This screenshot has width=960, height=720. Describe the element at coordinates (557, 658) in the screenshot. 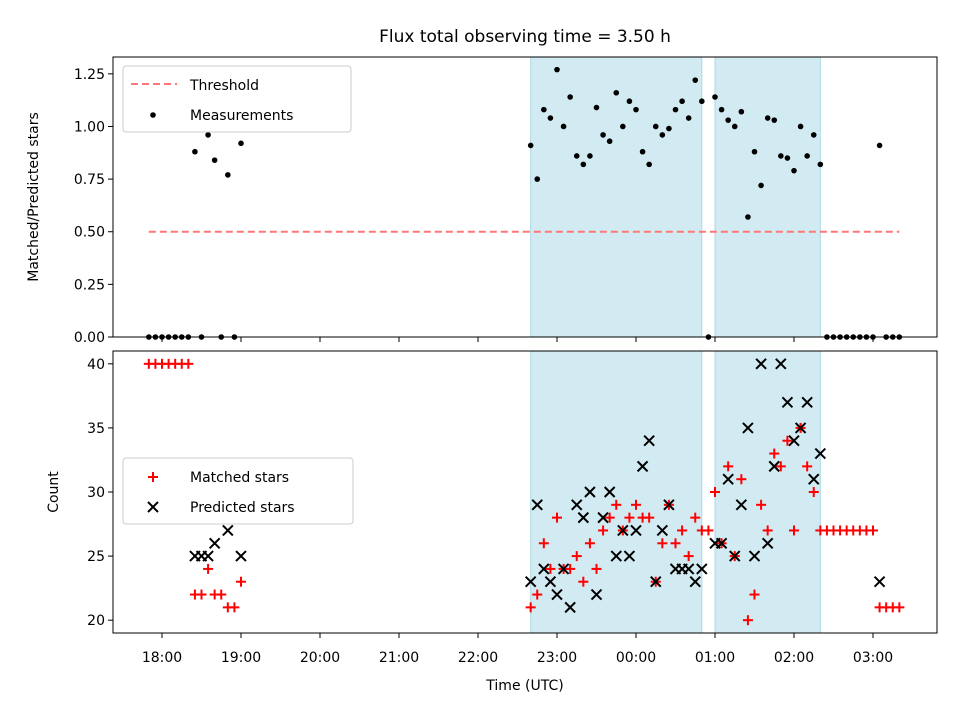

I see `x-tick-label: 23:00` at that location.